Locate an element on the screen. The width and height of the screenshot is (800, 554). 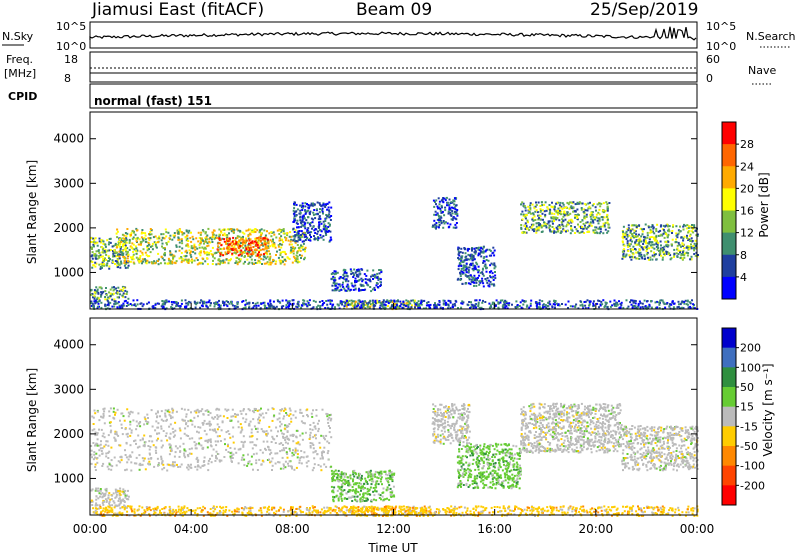
nave-tick-top: 60 is located at coordinates (713, 59).